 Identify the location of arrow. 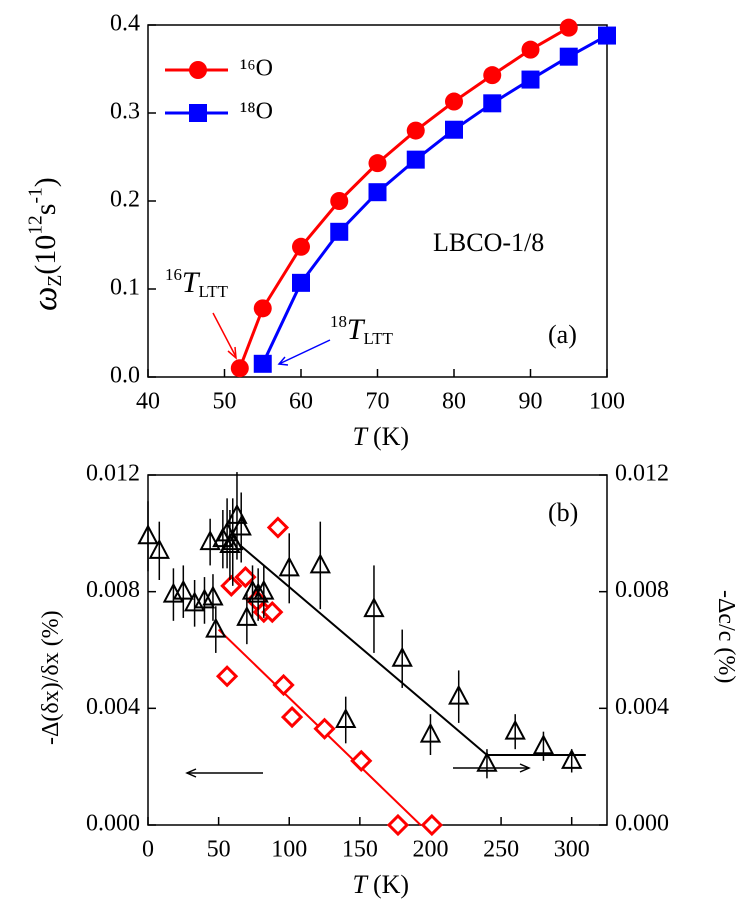
(224, 335).